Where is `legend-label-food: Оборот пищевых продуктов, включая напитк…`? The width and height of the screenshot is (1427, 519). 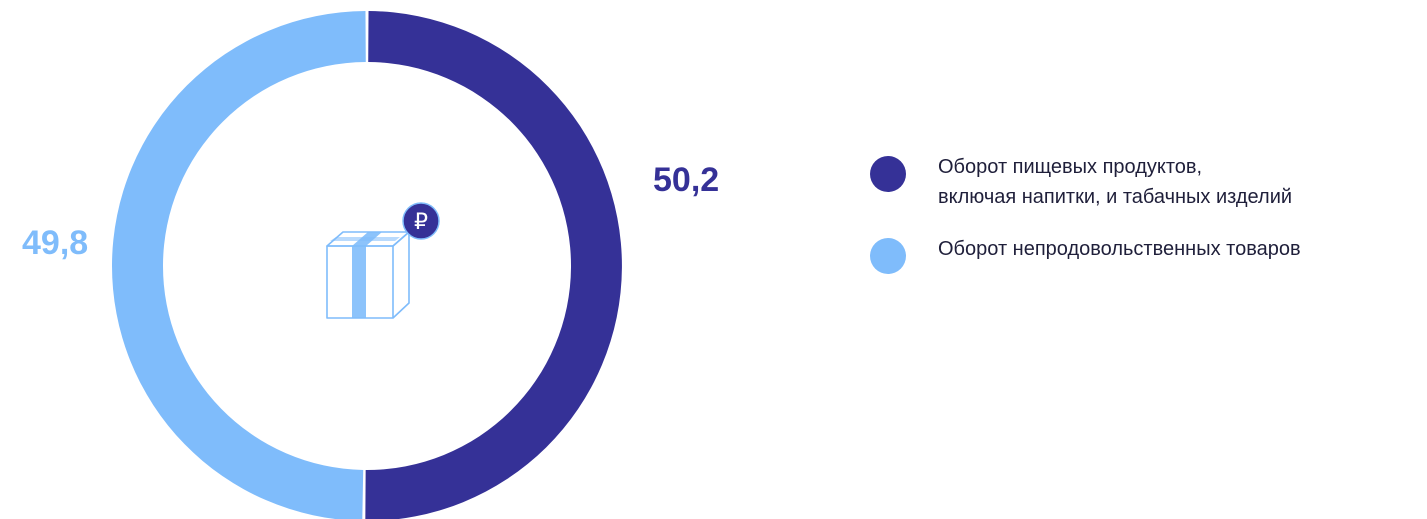
legend-label-food: Оборот пищевых продуктов, включая напитк… is located at coordinates (1115, 182).